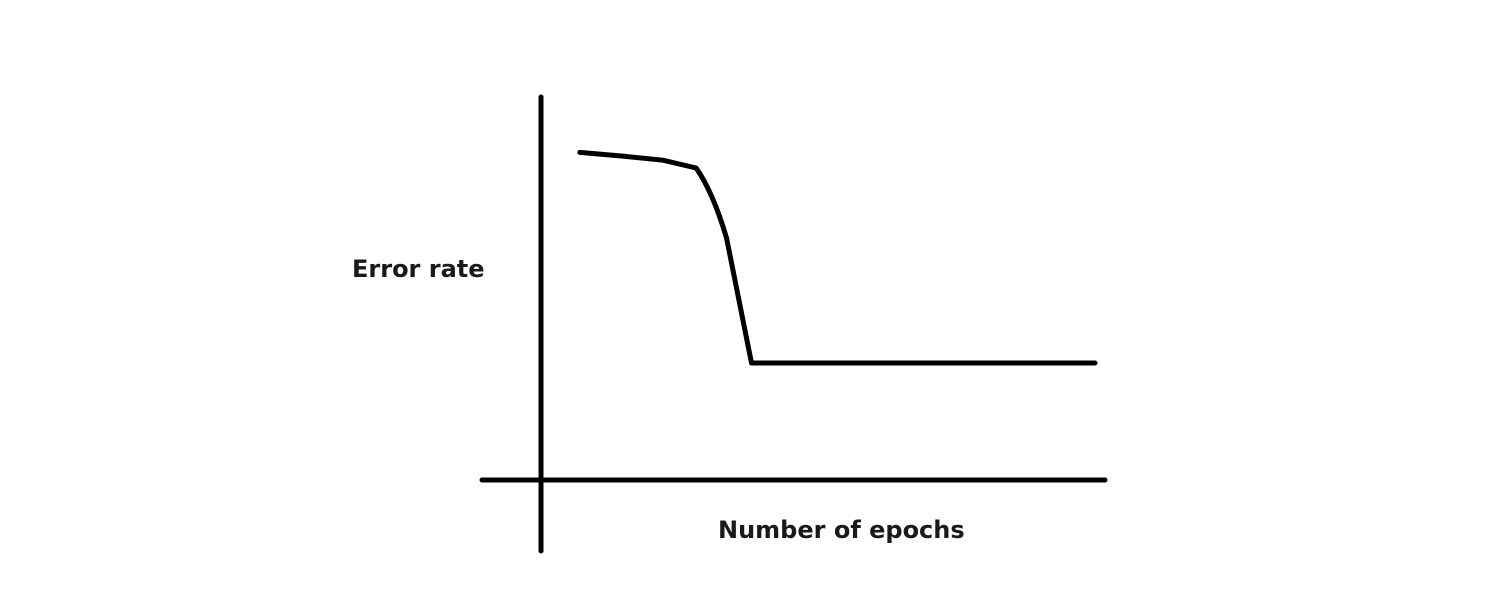  Describe the element at coordinates (841, 530) in the screenshot. I see `x-axis-label: Number of epochs` at that location.